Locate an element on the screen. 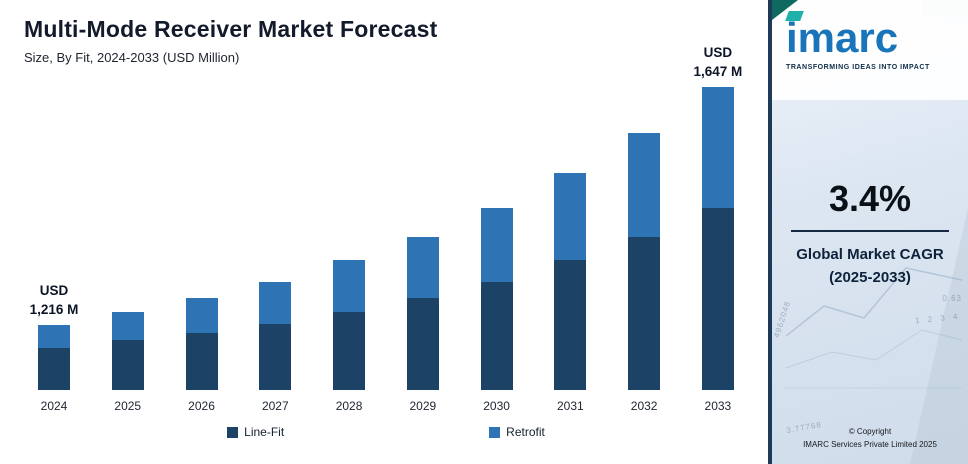  copyright-line-1: © Copyright is located at coordinates (870, 432).